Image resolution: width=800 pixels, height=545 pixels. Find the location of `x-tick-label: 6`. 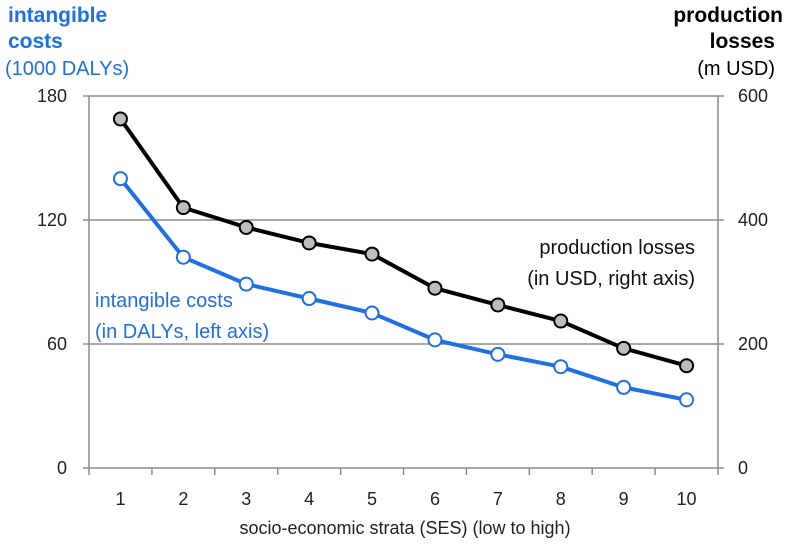

x-tick-label: 6 is located at coordinates (435, 499).